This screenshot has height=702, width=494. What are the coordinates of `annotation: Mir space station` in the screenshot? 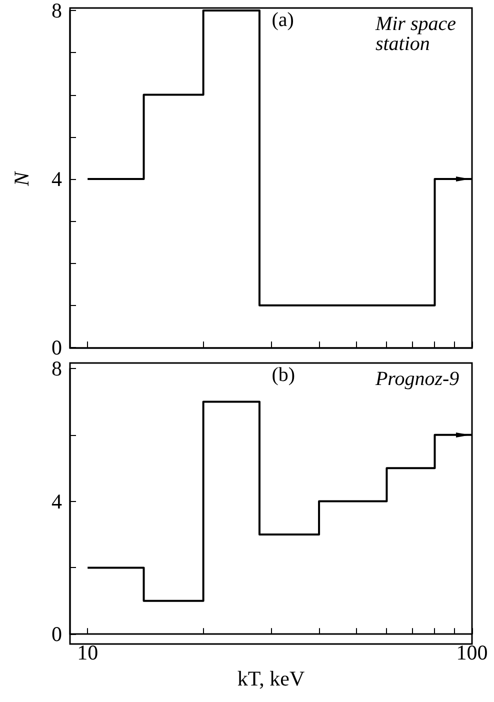 It's located at (417, 34).